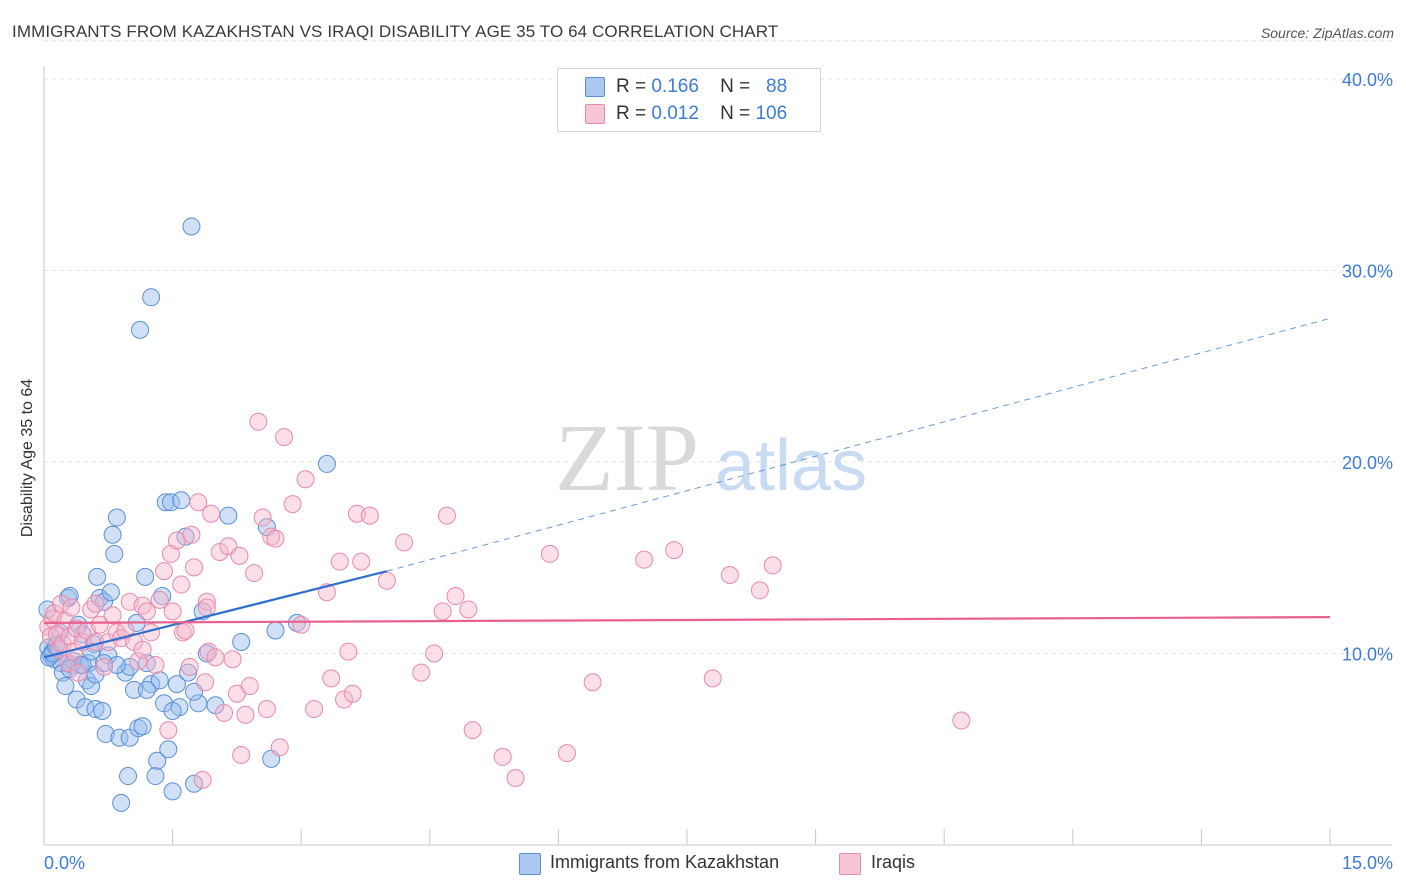 This screenshot has width=1406, height=892. I want to click on x-tick-label-min: 0.0%, so click(64, 863).